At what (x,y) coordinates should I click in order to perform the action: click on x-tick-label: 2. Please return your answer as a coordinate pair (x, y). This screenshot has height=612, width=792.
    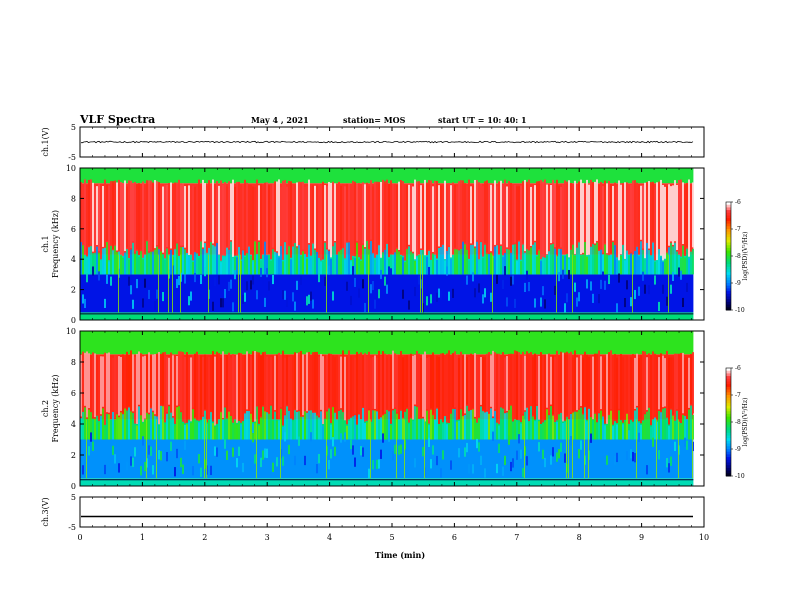
    Looking at the image, I should click on (204, 537).